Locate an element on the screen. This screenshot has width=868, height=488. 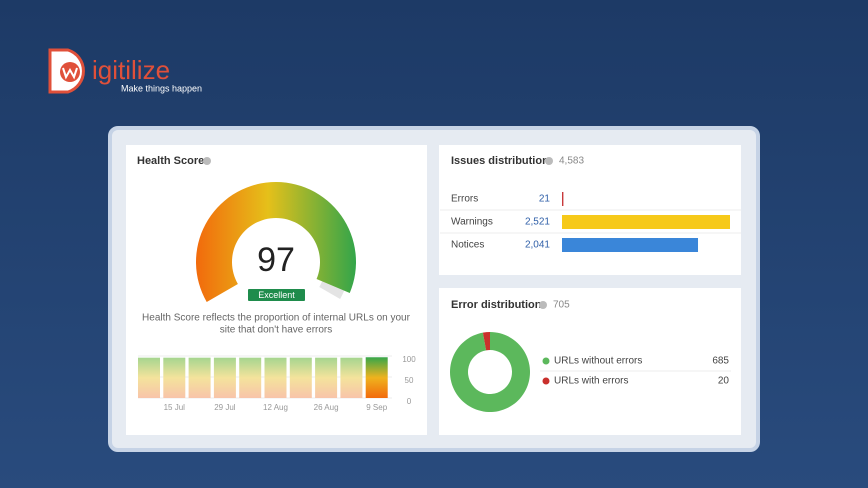
logo: igitilize Make things happen is located at coordinates (125, 71).